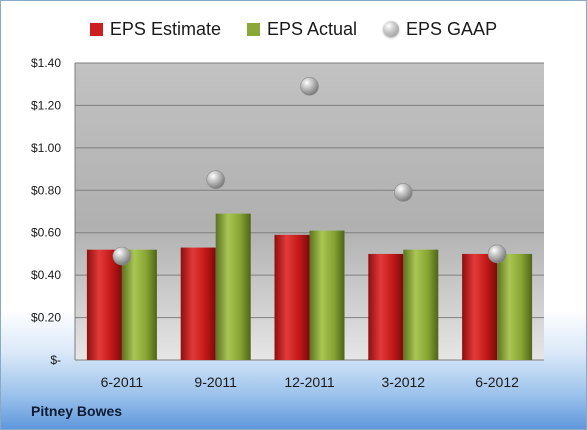 The width and height of the screenshot is (587, 430). What do you see at coordinates (215, 382) in the screenshot?
I see `x-tick-label: 9-2011` at bounding box center [215, 382].